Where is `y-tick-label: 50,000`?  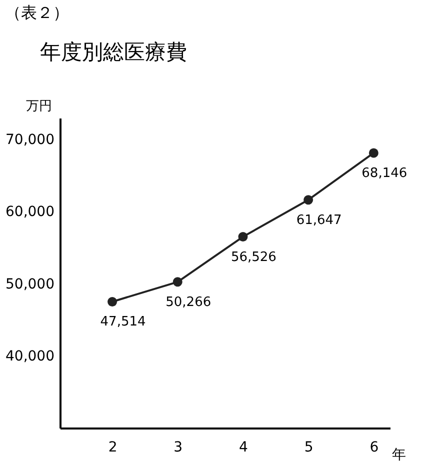 y-tick-label: 50,000 is located at coordinates (30, 284).